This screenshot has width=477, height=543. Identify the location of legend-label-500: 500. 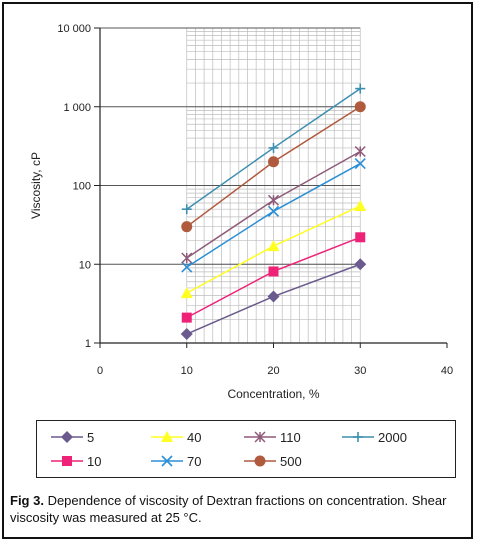
(291, 461).